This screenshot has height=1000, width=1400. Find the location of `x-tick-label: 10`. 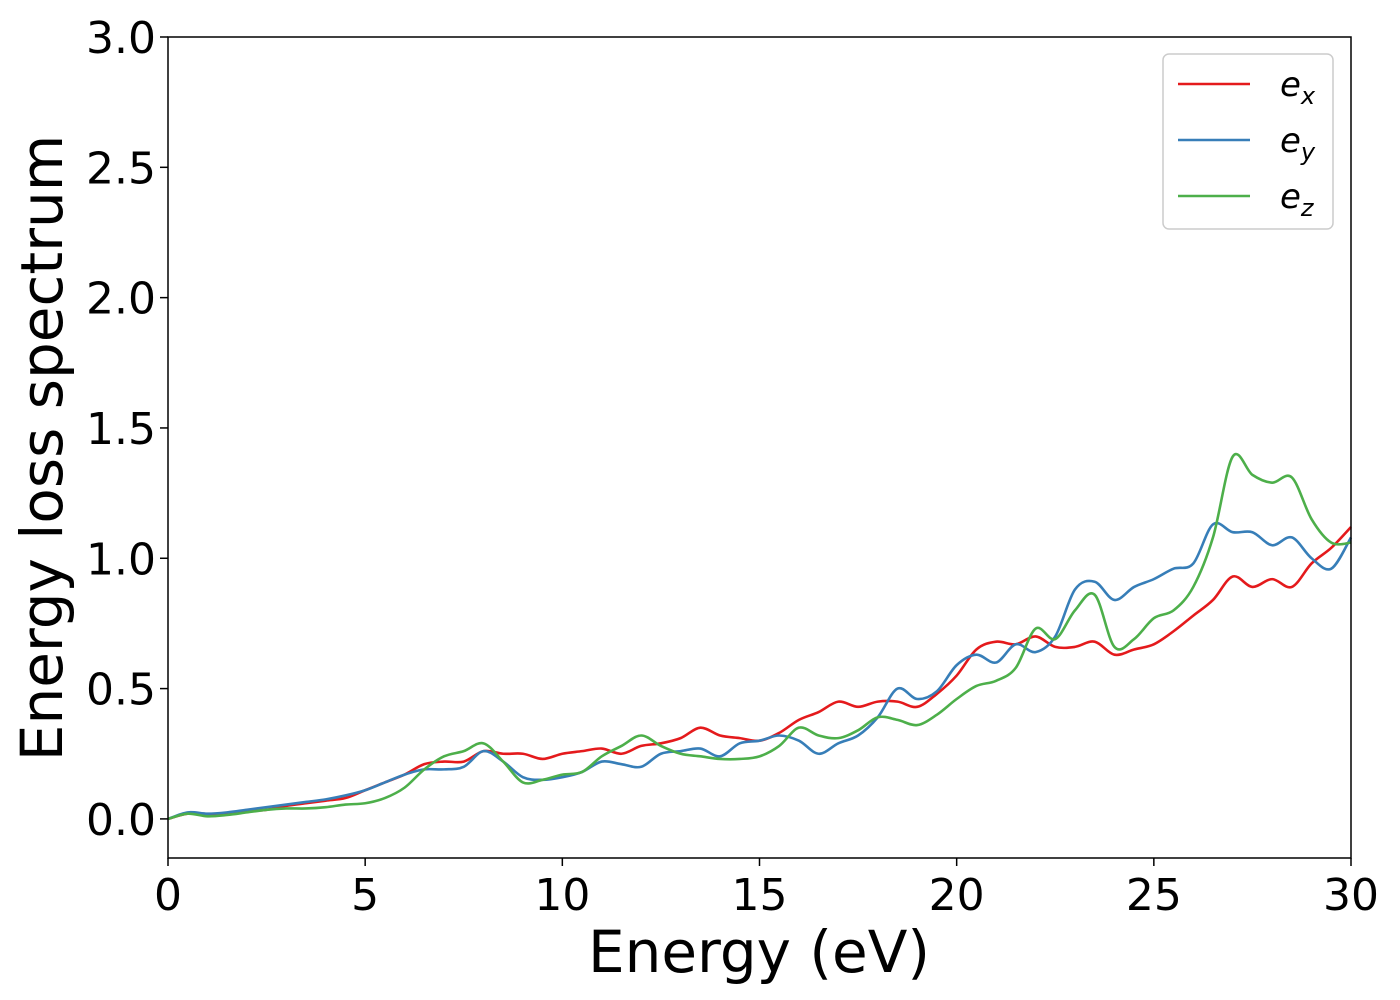

x-tick-label: 10 is located at coordinates (562, 895).